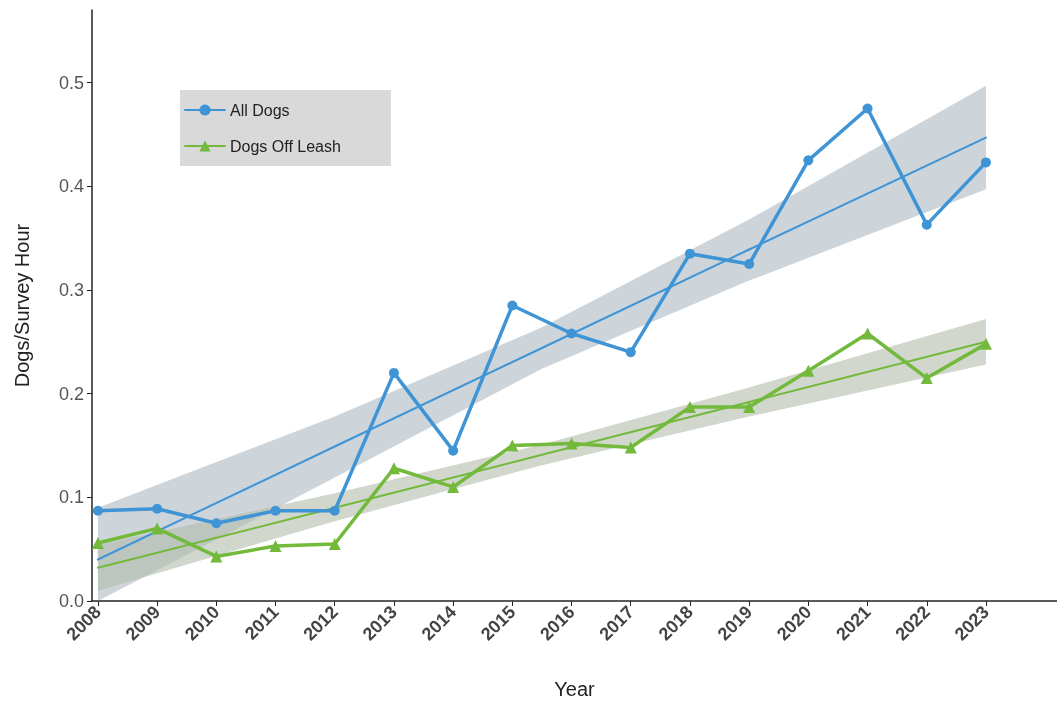 This screenshot has width=1057, height=704. What do you see at coordinates (575, 689) in the screenshot?
I see `x-axis-title: Year` at bounding box center [575, 689].